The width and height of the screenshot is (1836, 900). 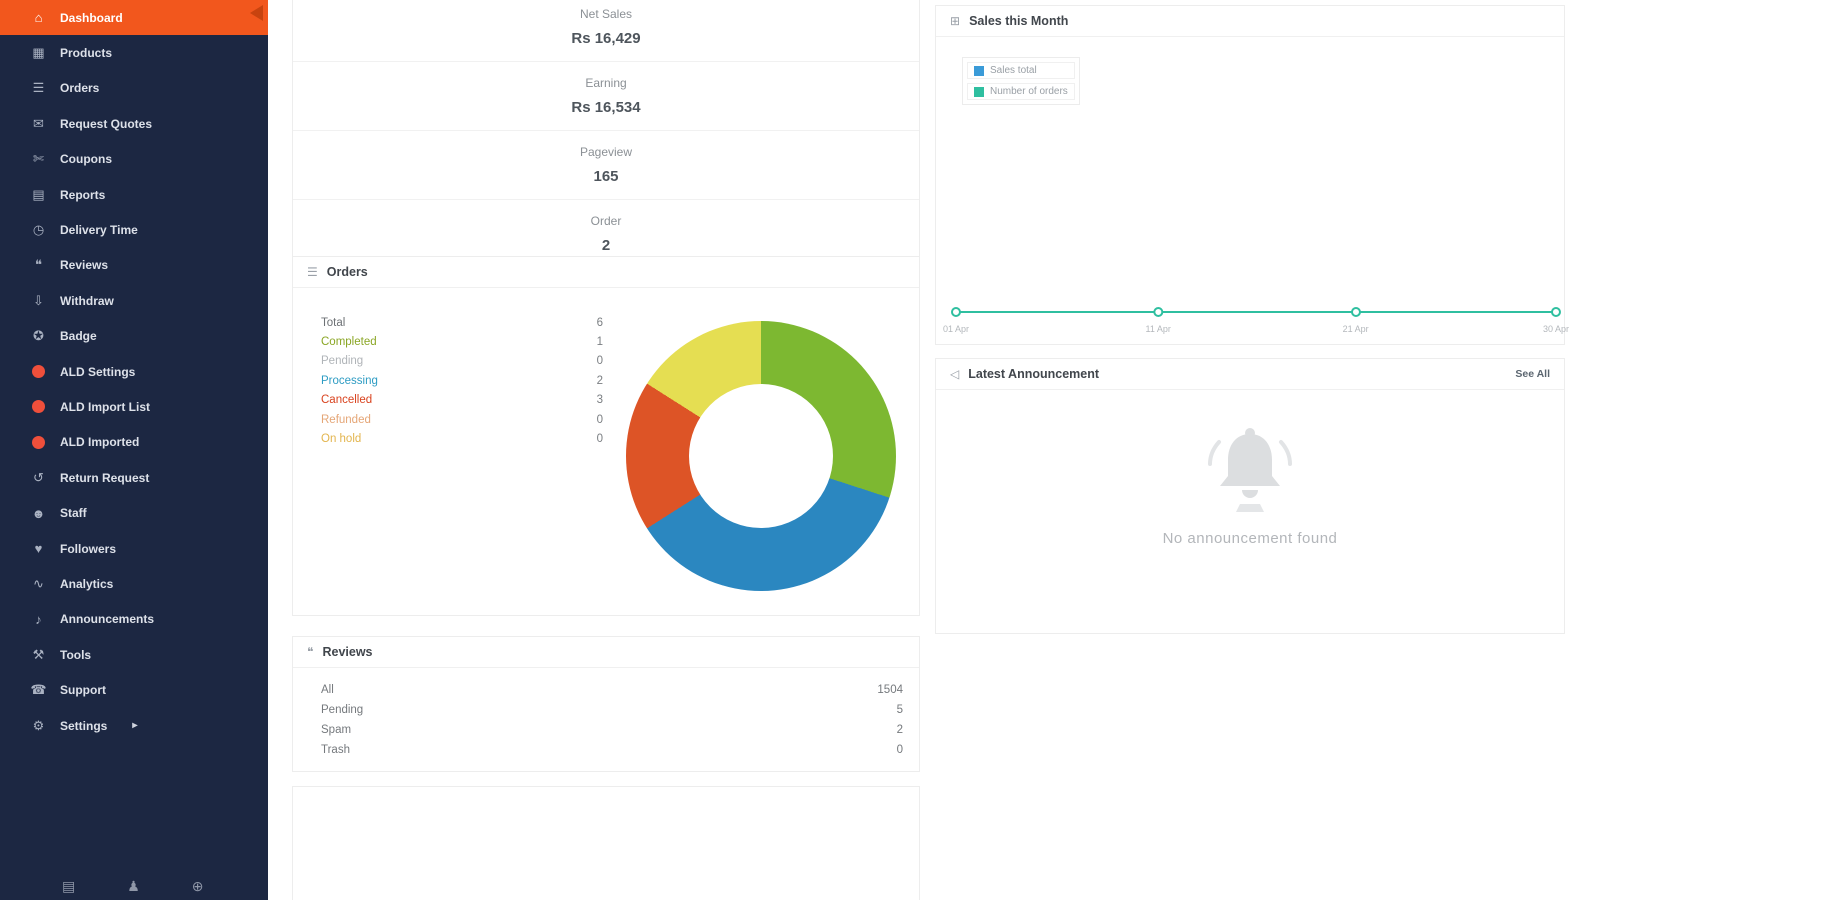 What do you see at coordinates (606, 165) in the screenshot?
I see `stat-pageview: Pageview 165` at bounding box center [606, 165].